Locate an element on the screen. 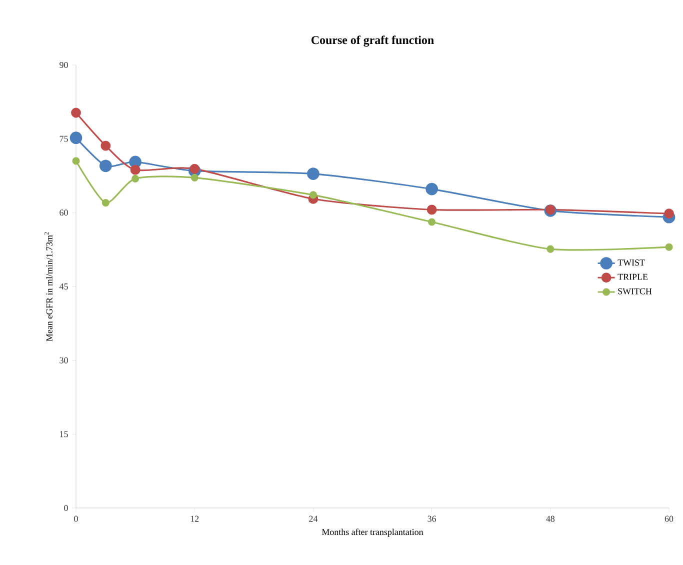 This screenshot has height=565, width=683. chart-title: Course of graft function is located at coordinates (372, 41).